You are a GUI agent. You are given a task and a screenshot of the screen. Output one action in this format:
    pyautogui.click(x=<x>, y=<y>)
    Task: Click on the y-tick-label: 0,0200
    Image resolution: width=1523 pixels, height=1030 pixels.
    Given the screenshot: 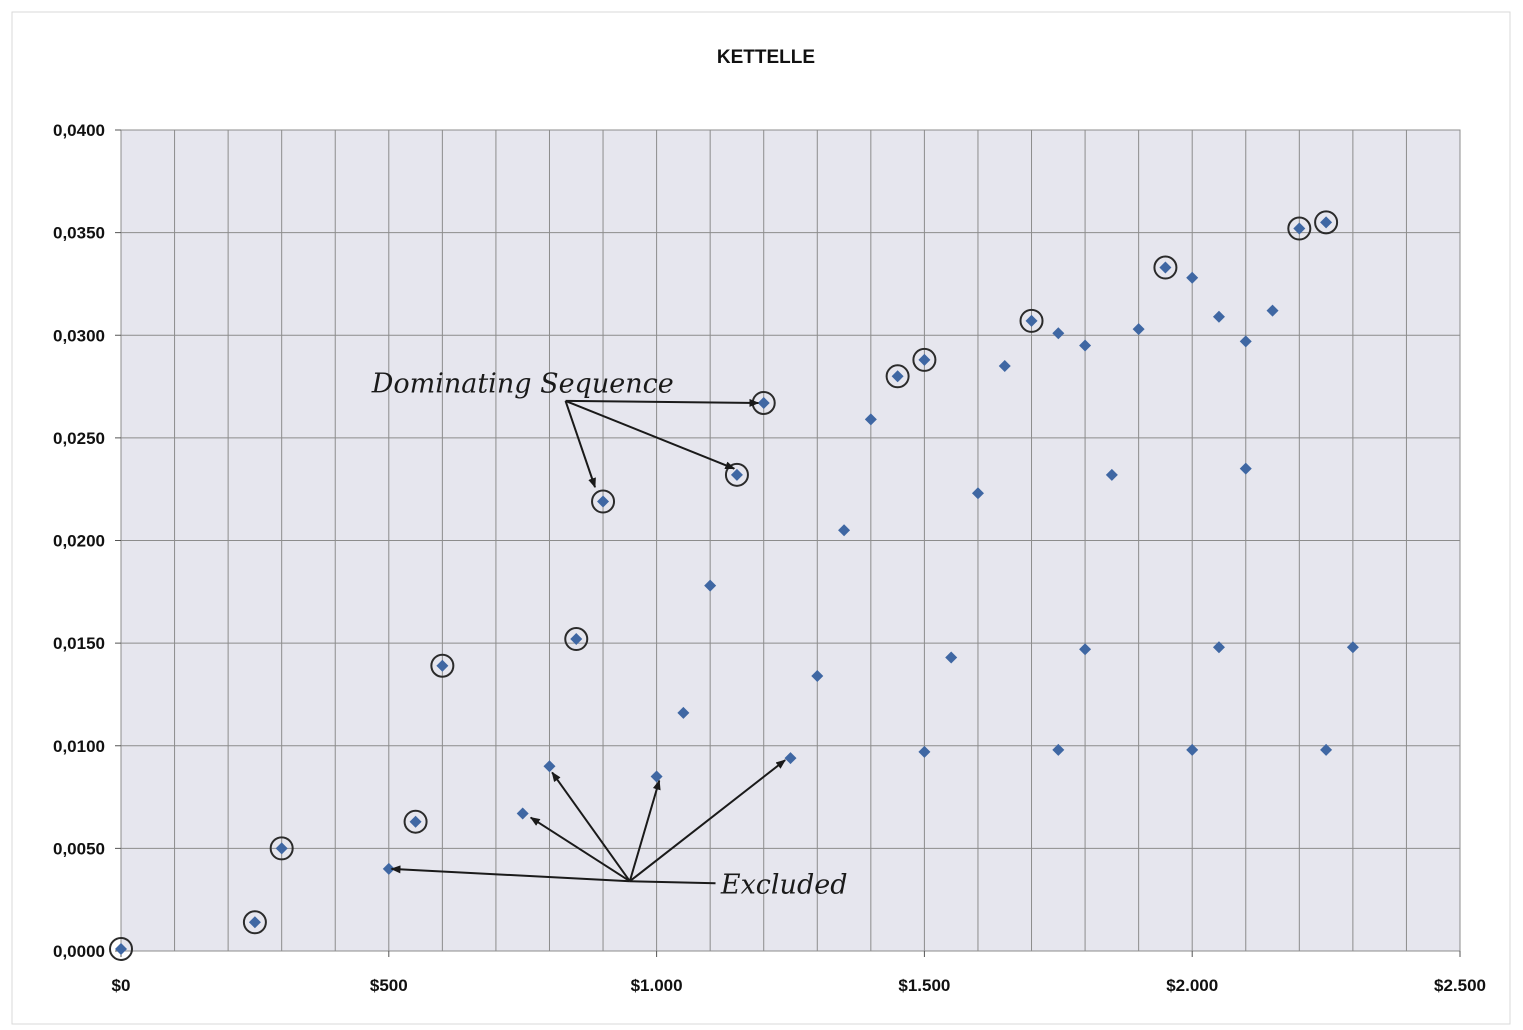 What is the action you would take?
    pyautogui.click(x=79, y=541)
    